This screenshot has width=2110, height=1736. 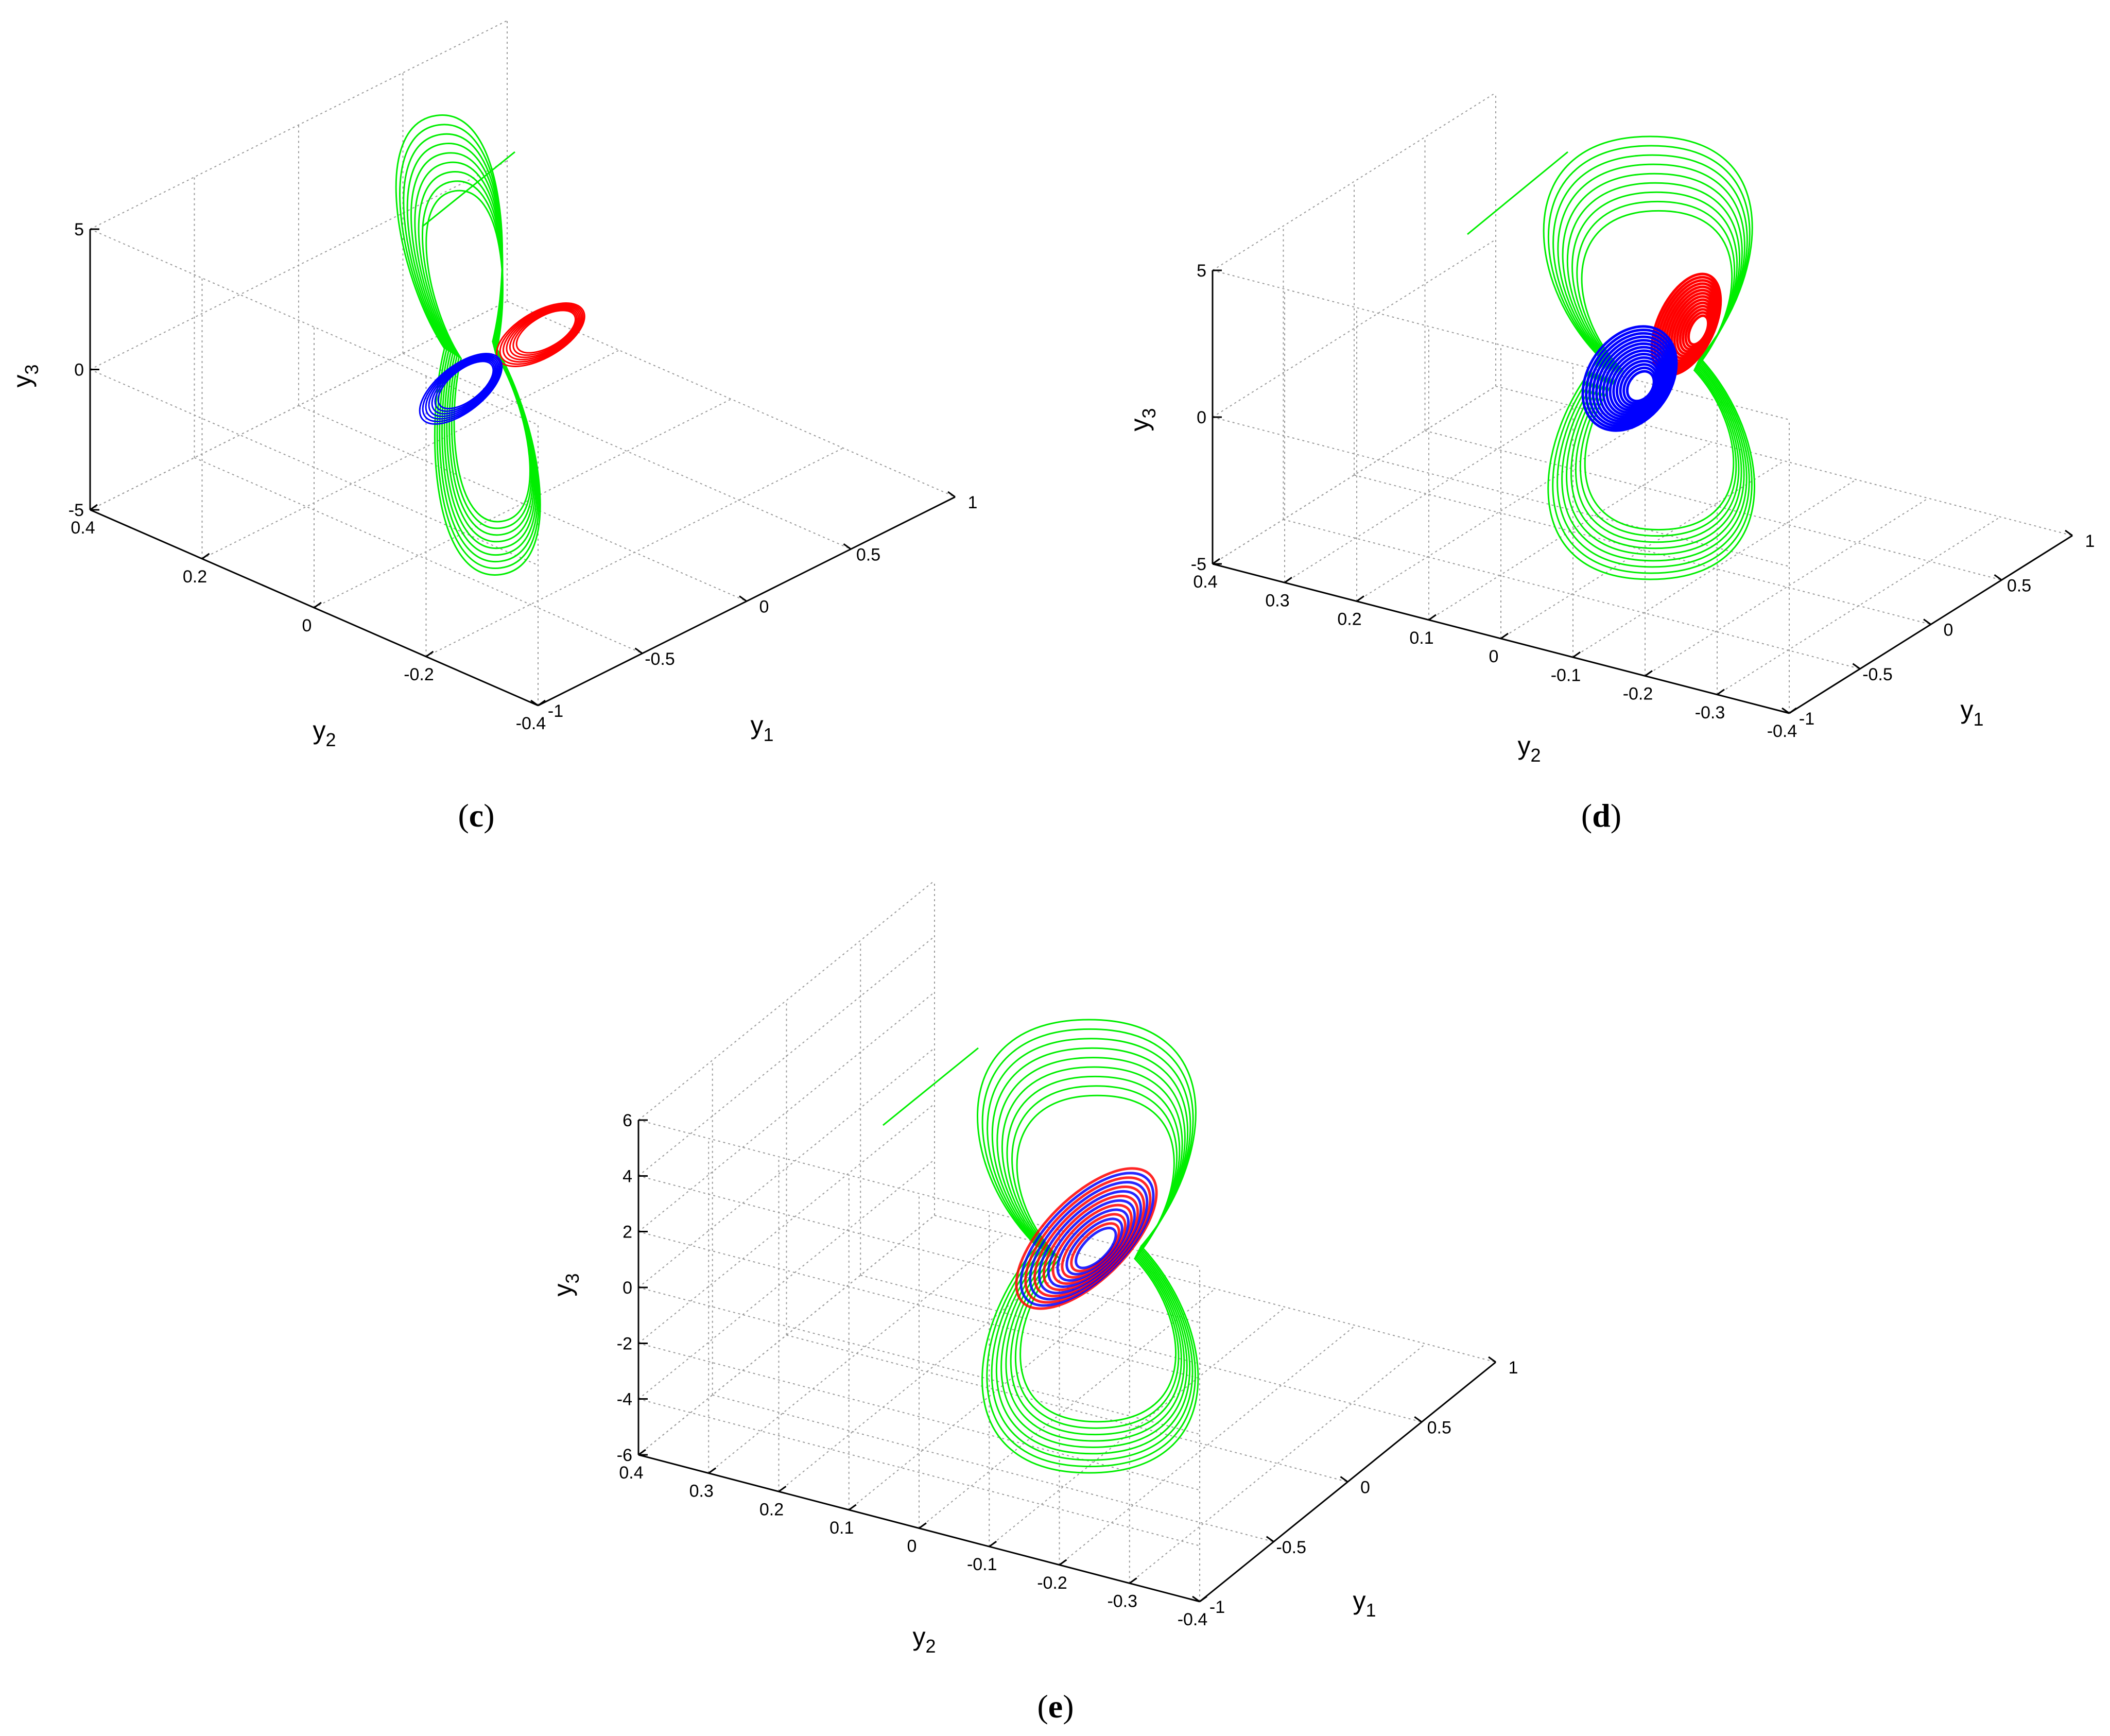 I want to click on z-tick-label: 4, so click(x=627, y=1177).